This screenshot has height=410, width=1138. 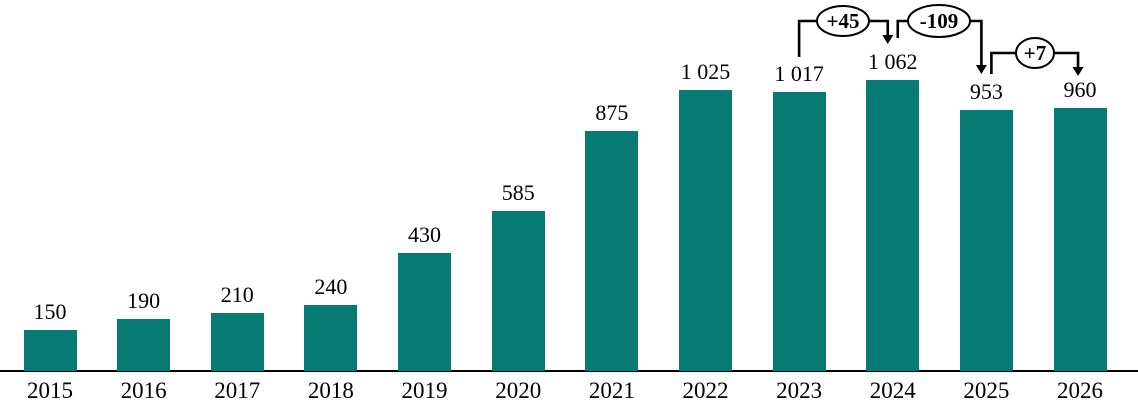 What do you see at coordinates (893, 62) in the screenshot?
I see `value-label-2024: 1 062` at bounding box center [893, 62].